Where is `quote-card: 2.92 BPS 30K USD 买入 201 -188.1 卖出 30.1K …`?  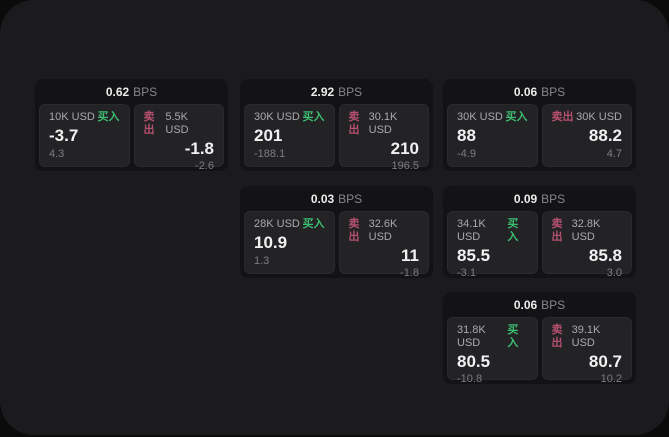 quote-card: 2.92 BPS 30K USD 买入 201 -188.1 卖出 30.1K … is located at coordinates (336, 125).